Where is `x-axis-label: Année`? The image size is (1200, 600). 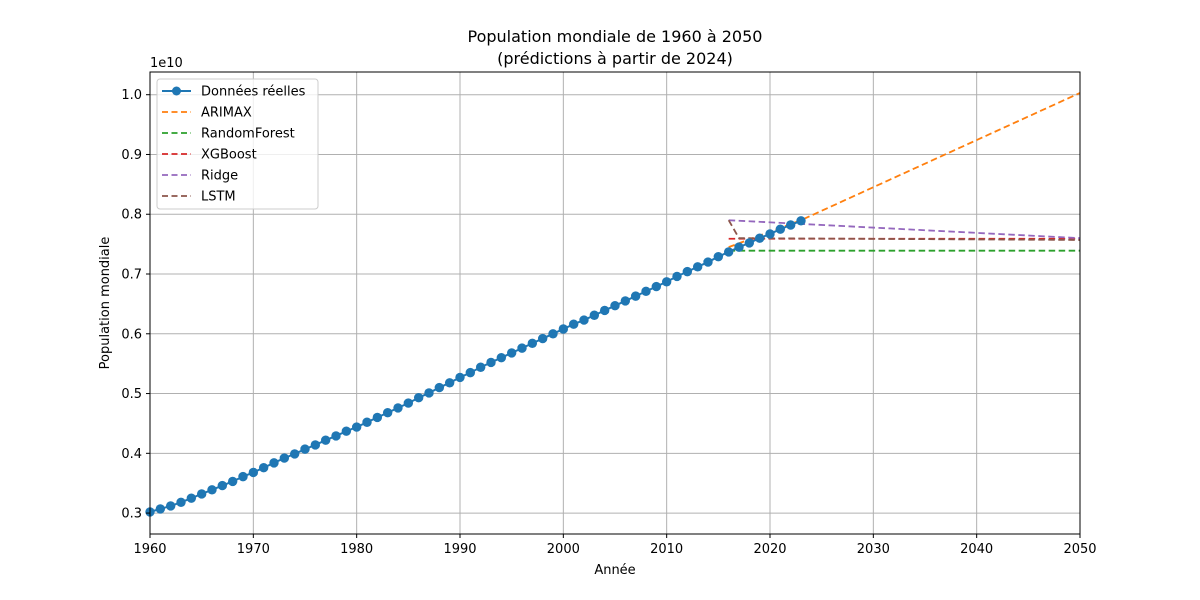 x-axis-label: Année is located at coordinates (614, 570).